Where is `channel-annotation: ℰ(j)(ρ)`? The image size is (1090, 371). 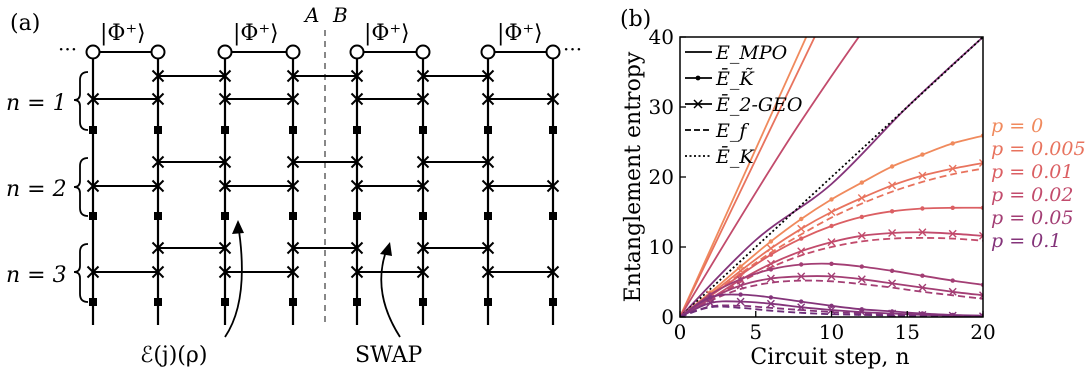
channel-annotation: ℰ(j)(ρ) is located at coordinates (173, 355).